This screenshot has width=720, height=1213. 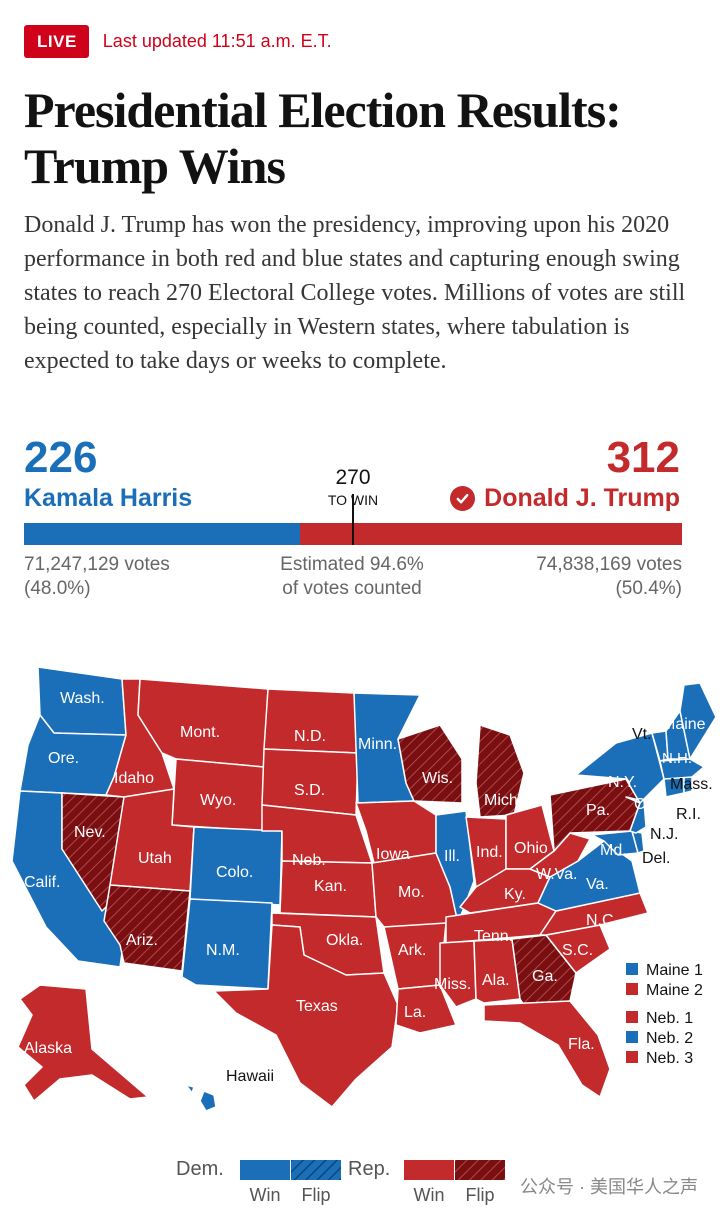 I want to click on state-nm, so click(x=227, y=944).